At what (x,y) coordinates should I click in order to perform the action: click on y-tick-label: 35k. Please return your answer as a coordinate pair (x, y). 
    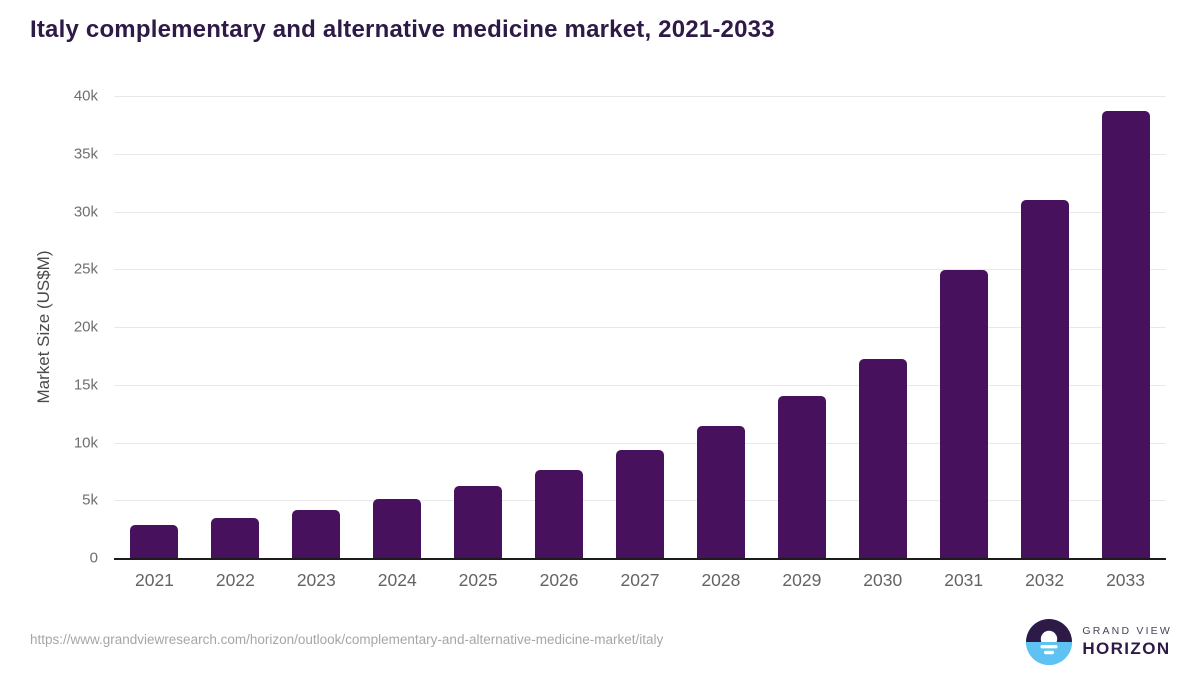
    Looking at the image, I should click on (85, 154).